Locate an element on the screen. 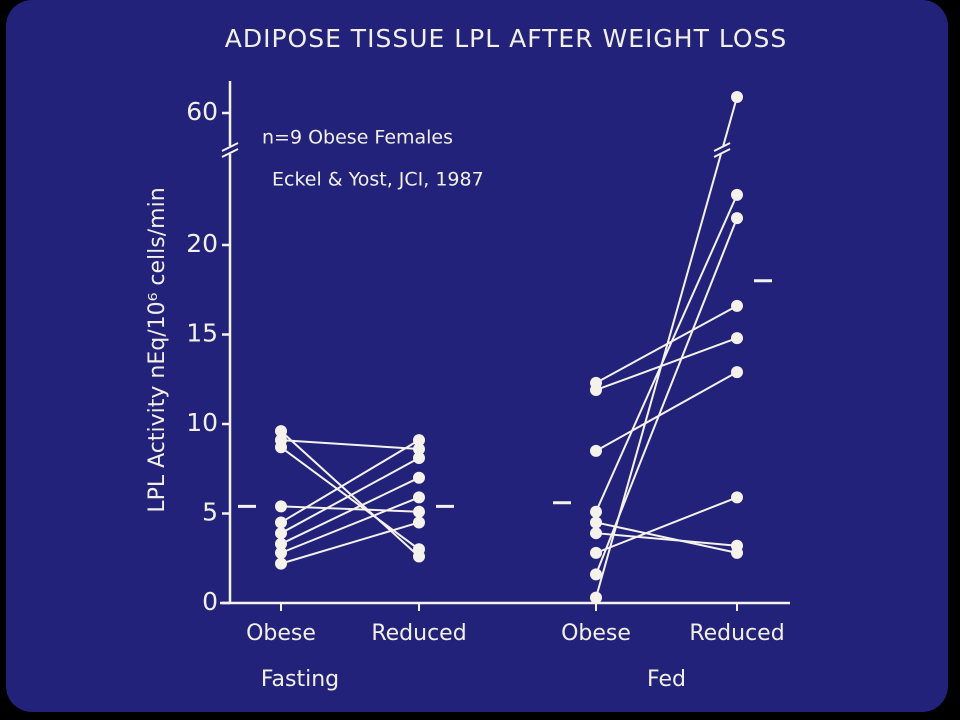  y-tick-label: 15 is located at coordinates (202, 333).